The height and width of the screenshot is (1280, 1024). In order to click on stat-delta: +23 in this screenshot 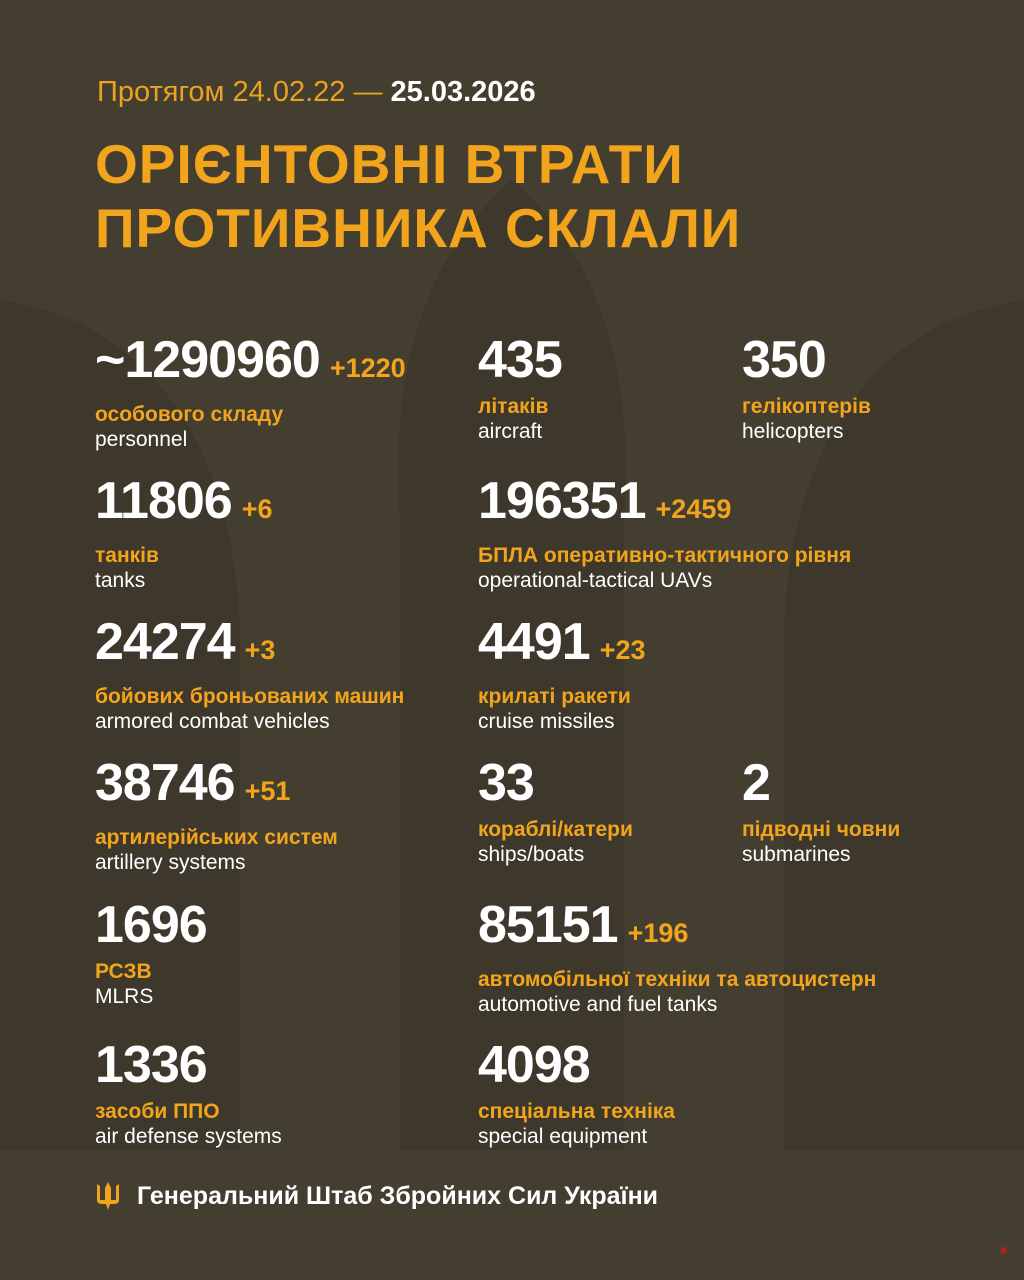, I will do `click(622, 650)`.